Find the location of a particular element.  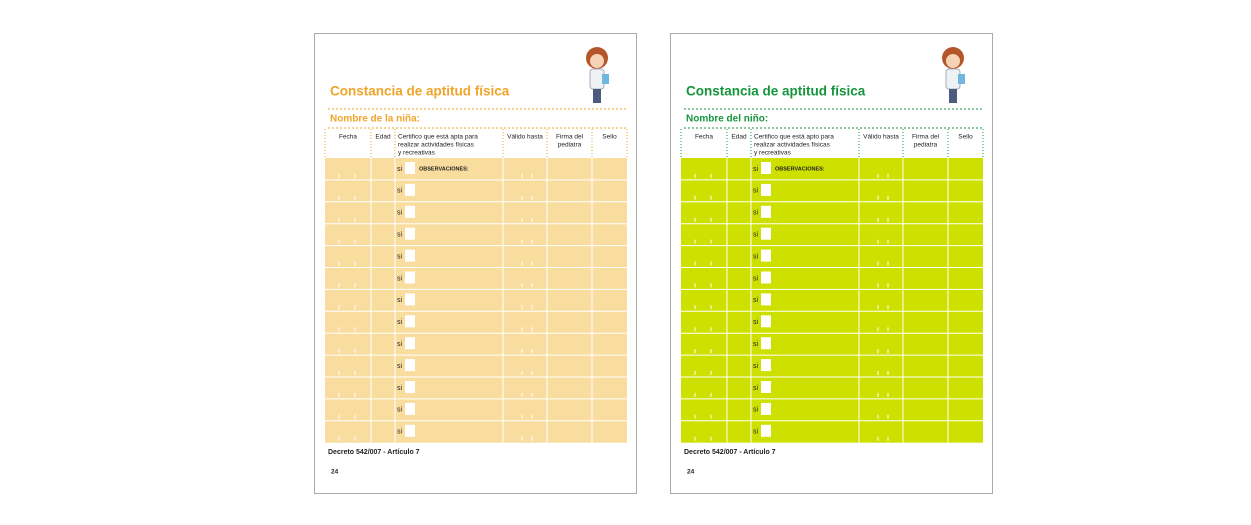

column-header: Certifico que está apta para is located at coordinates (438, 137).